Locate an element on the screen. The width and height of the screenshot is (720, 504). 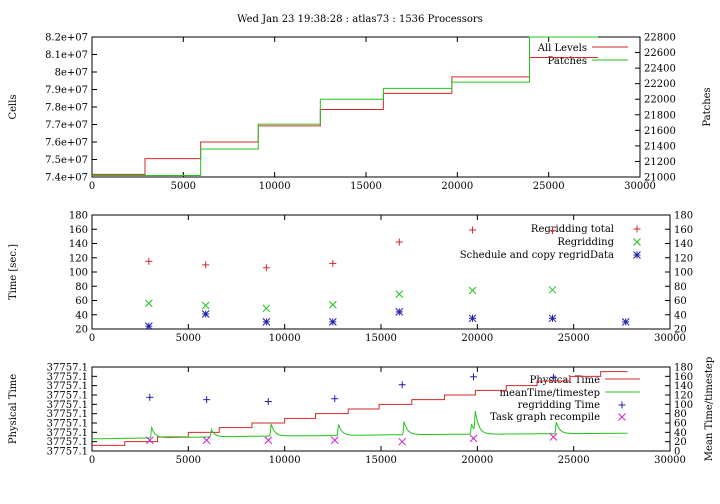
legend-marker-schedule-copy is located at coordinates (637, 255).